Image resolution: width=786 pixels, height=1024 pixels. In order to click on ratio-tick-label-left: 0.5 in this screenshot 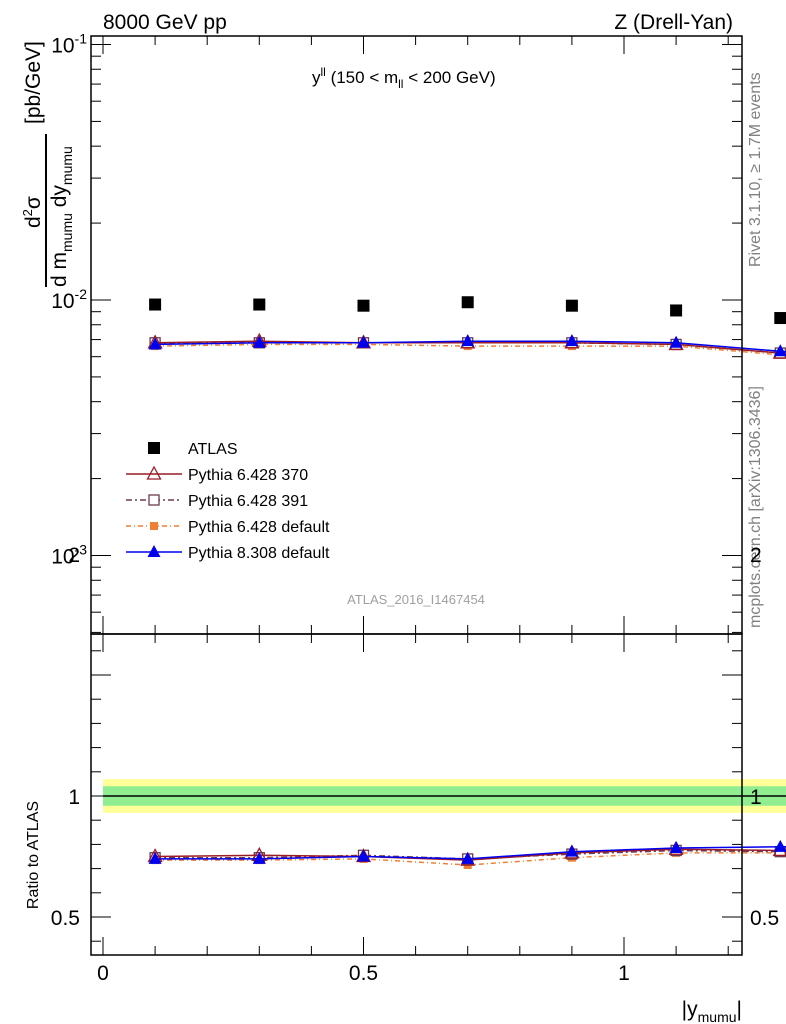, I will do `click(65, 918)`.